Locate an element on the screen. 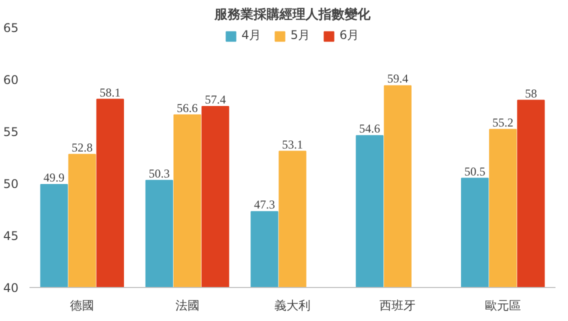 The image size is (568, 321). data-label: 50.5 is located at coordinates (475, 171).